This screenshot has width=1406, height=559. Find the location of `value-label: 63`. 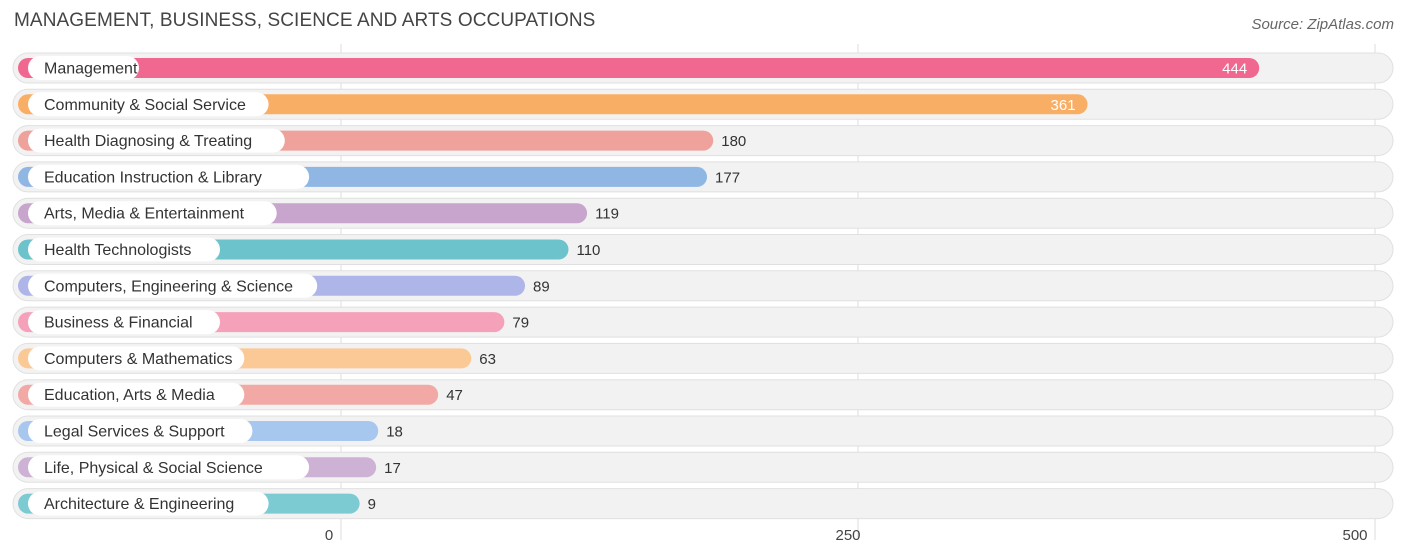

value-label: 63 is located at coordinates (487, 359).